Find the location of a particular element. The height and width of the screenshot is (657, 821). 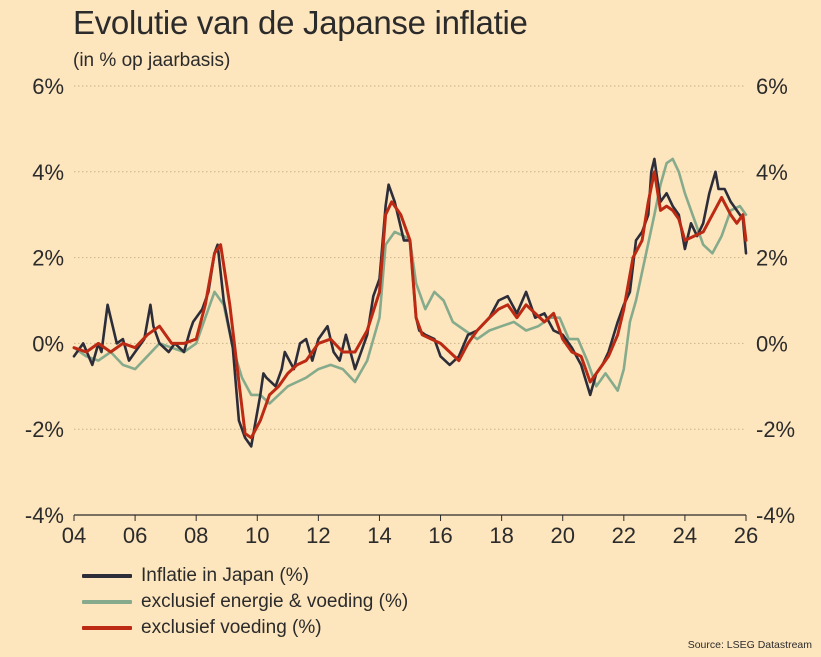

source-note: Source: LSEG Datastream is located at coordinates (749, 645).